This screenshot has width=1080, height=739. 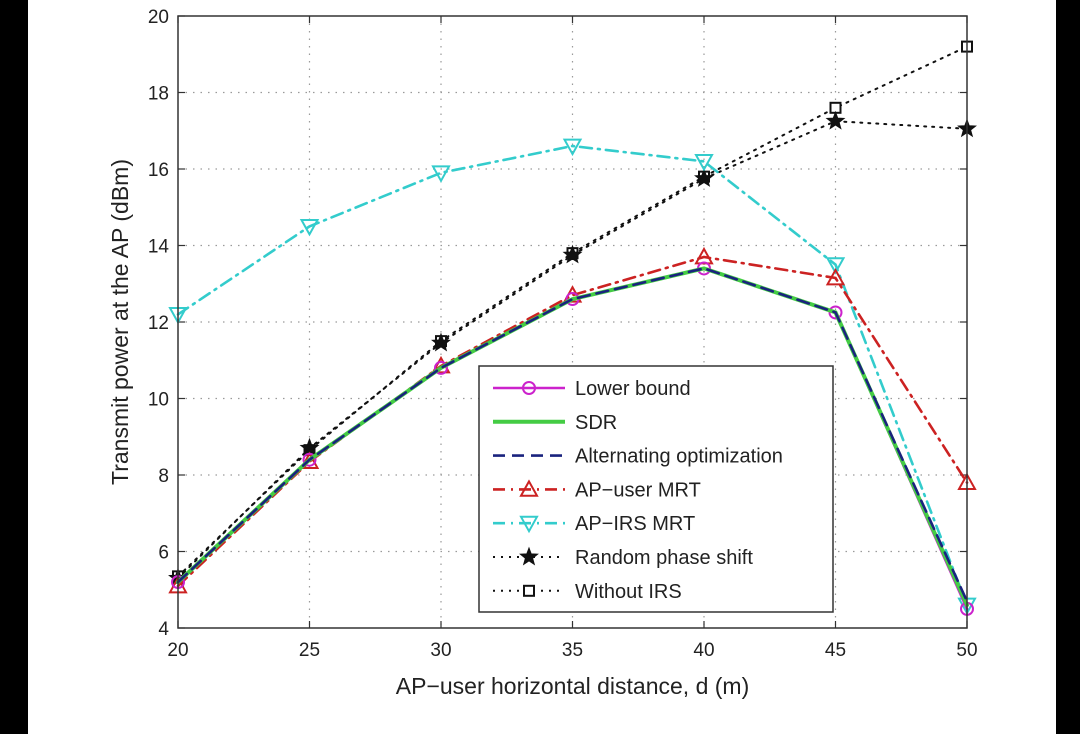 What do you see at coordinates (158, 17) in the screenshot?
I see `y-tick-label: 20` at bounding box center [158, 17].